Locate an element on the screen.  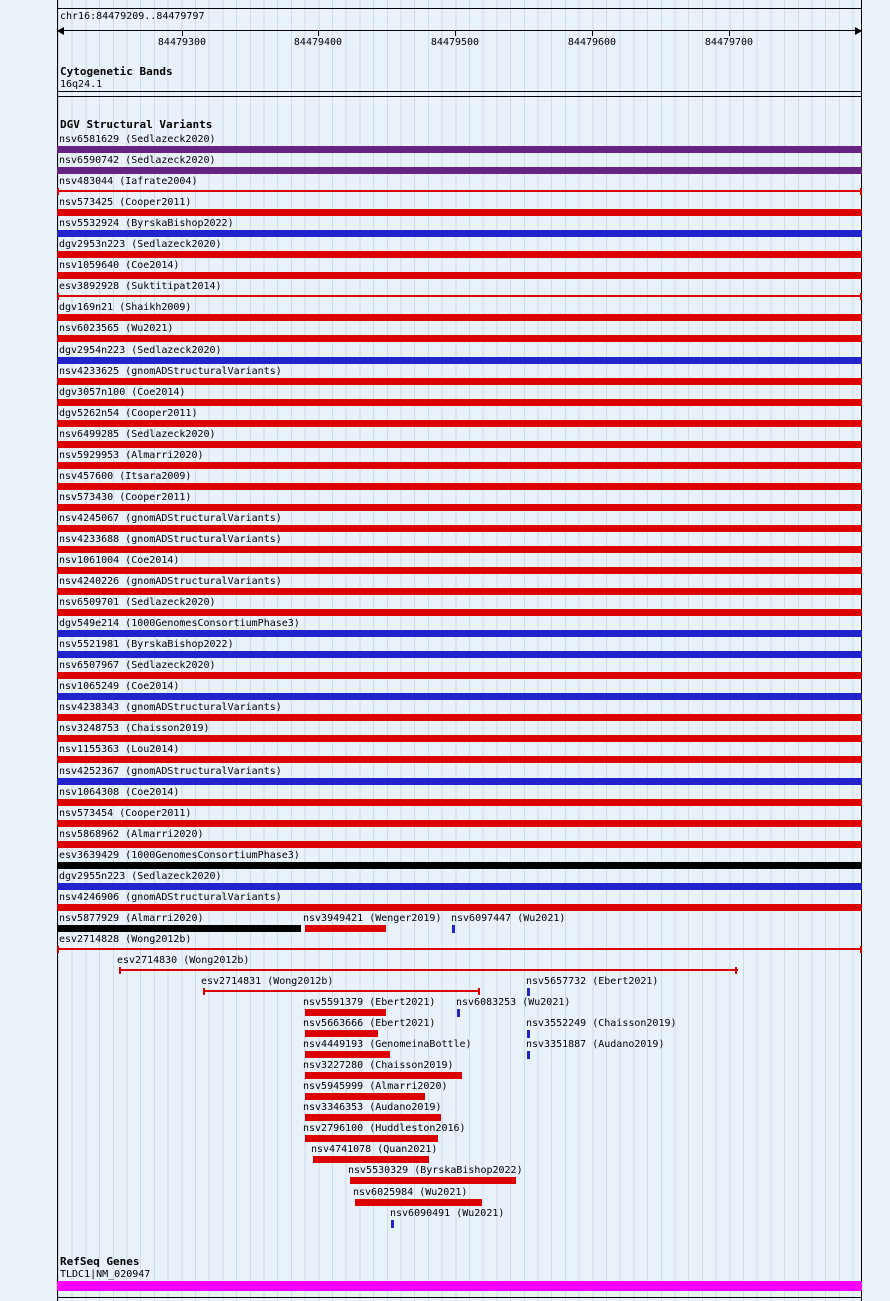
variant-label: nsv6097447 (Wu2021) is located at coordinates (508, 918).